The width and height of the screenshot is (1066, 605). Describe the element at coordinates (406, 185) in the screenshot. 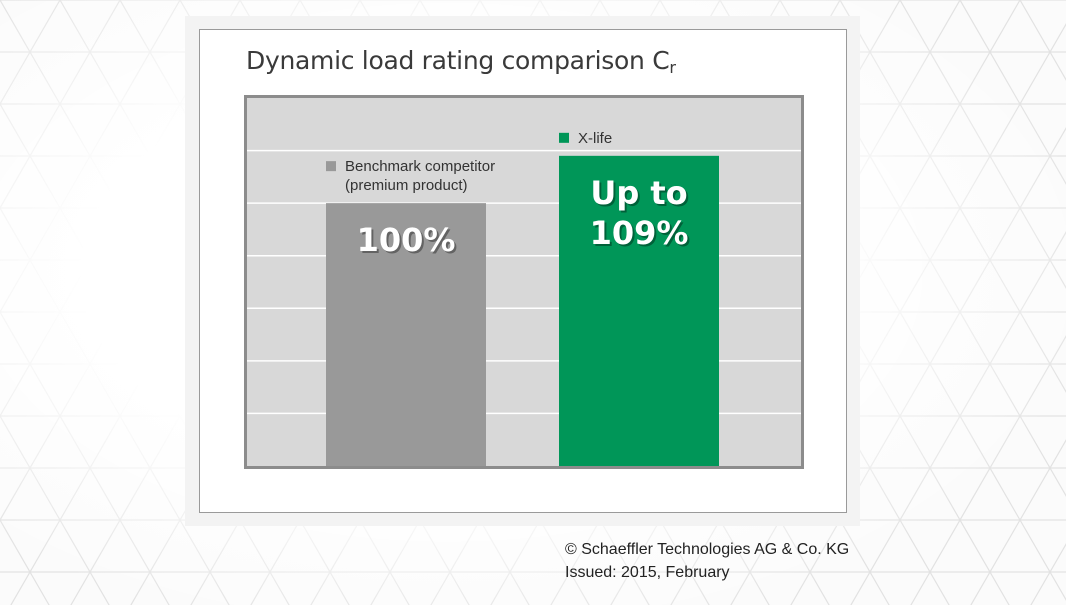

I see `legend-label-benchmark-competitor: (premium product)` at that location.